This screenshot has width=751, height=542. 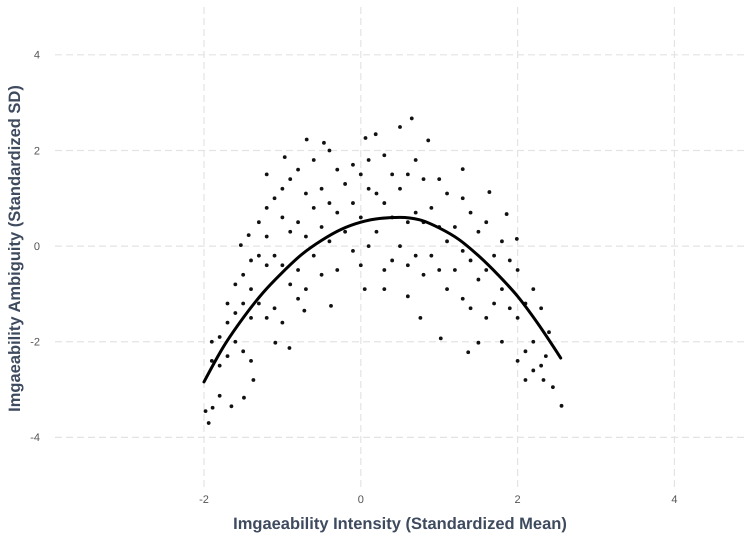 What do you see at coordinates (37, 56) in the screenshot?
I see `y-tick-label: 4` at bounding box center [37, 56].